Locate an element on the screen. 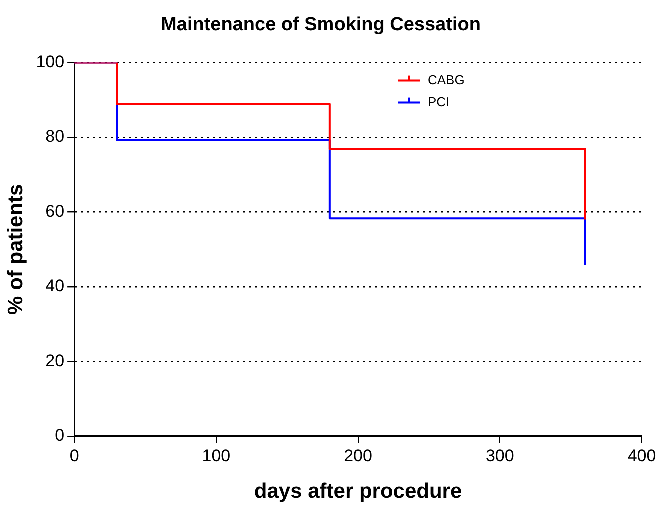 This screenshot has height=509, width=660. legend-label: CABG is located at coordinates (446, 80).